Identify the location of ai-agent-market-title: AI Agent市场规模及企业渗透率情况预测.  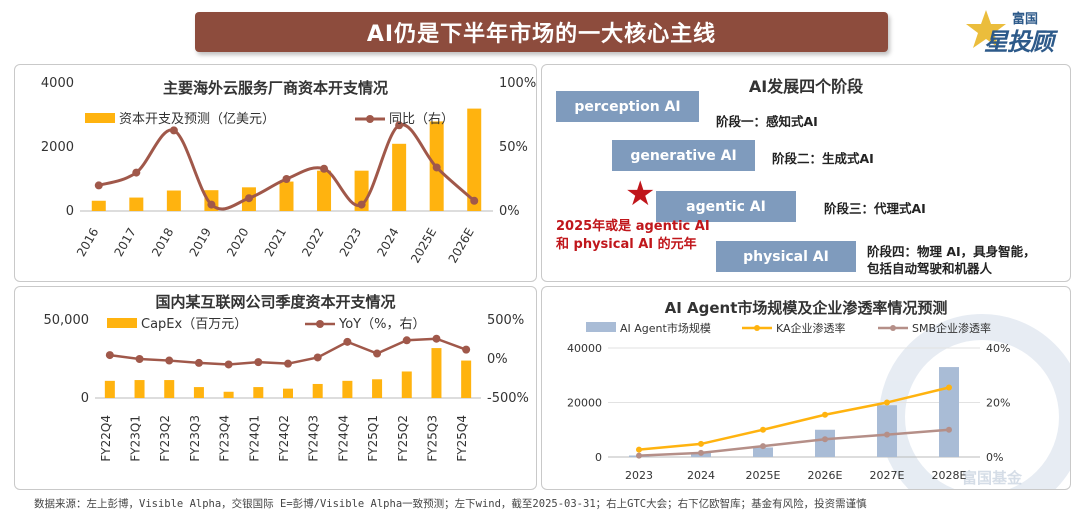
(806, 308).